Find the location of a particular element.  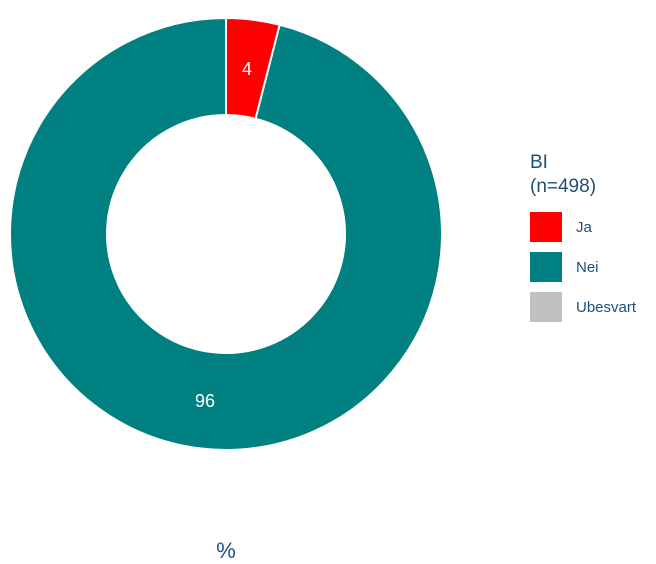

slice-value-label-ja: 4 is located at coordinates (247, 69).